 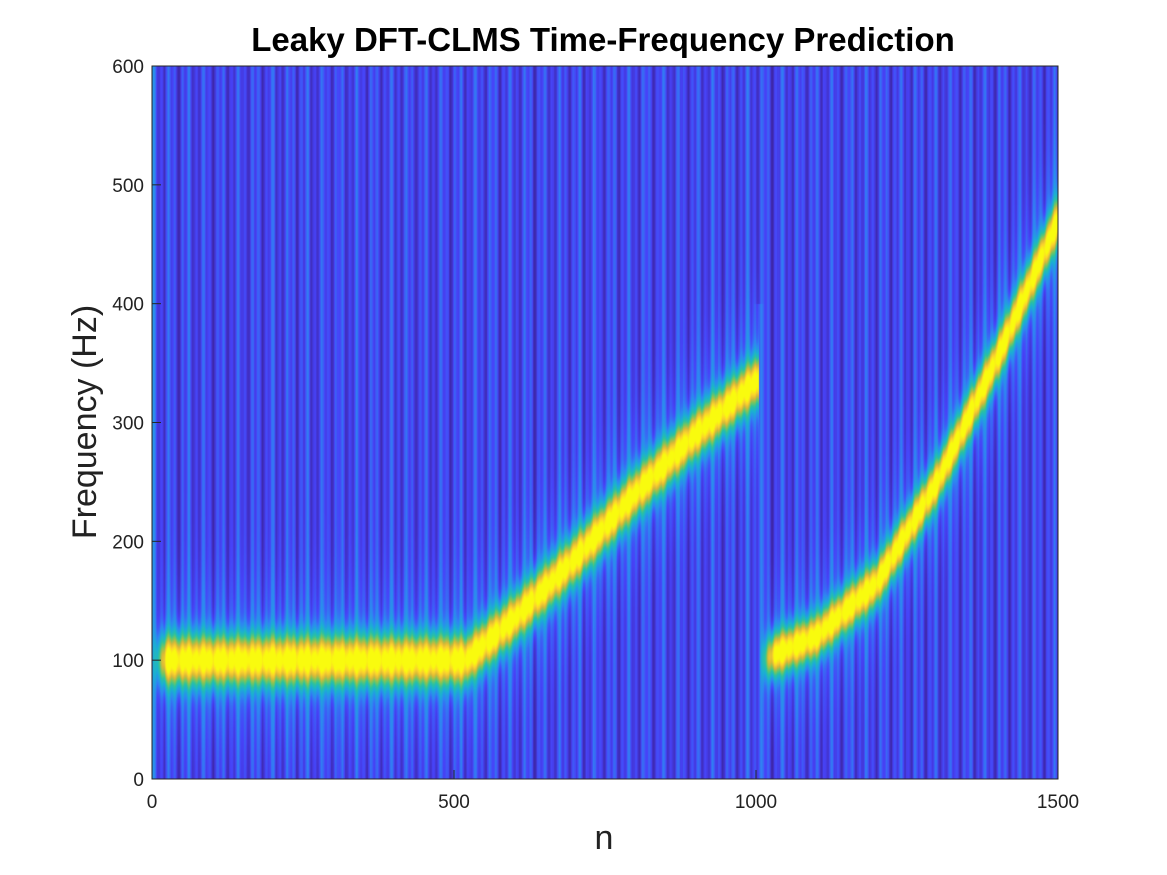 What do you see at coordinates (138, 780) in the screenshot?
I see `y-tick-label: 0` at bounding box center [138, 780].